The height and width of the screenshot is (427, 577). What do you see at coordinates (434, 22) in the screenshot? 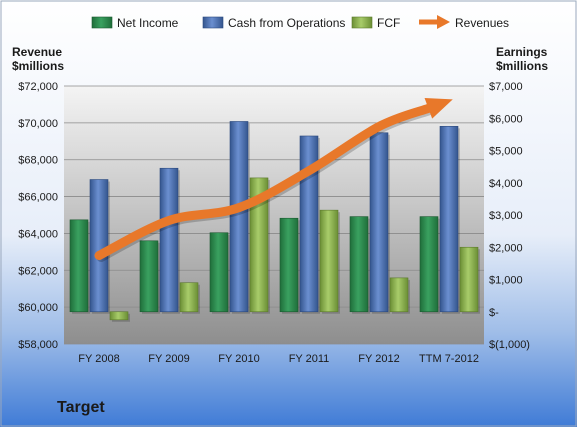
I see `legend-swatch-revenues` at bounding box center [434, 22].